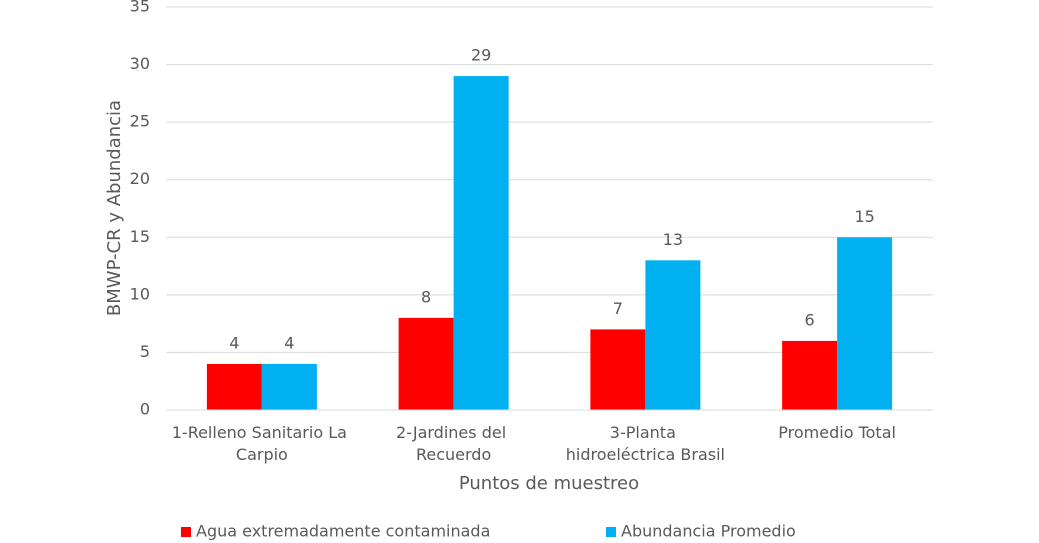  I want to click on legend-label: Abundancia Promedio, so click(708, 531).